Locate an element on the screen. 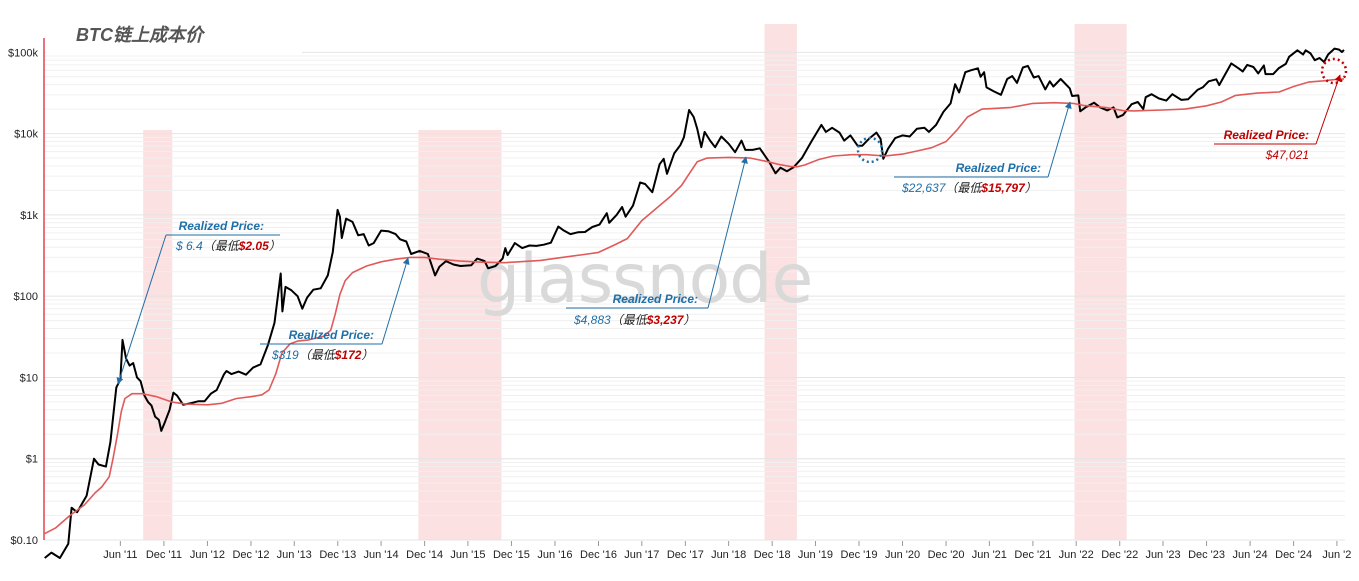 The width and height of the screenshot is (1359, 581). x-tick-label: Dec '19 is located at coordinates (859, 555).